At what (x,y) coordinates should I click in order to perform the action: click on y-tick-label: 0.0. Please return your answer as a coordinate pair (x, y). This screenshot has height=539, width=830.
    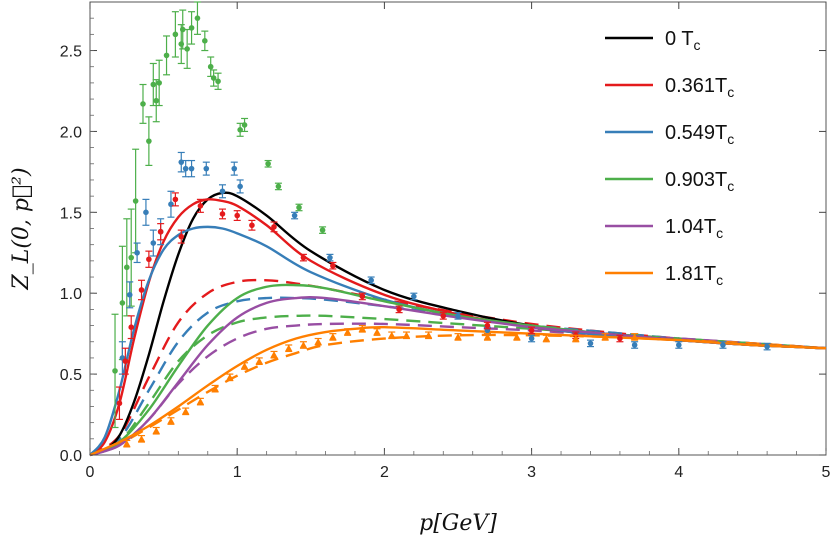
    Looking at the image, I should click on (71, 456).